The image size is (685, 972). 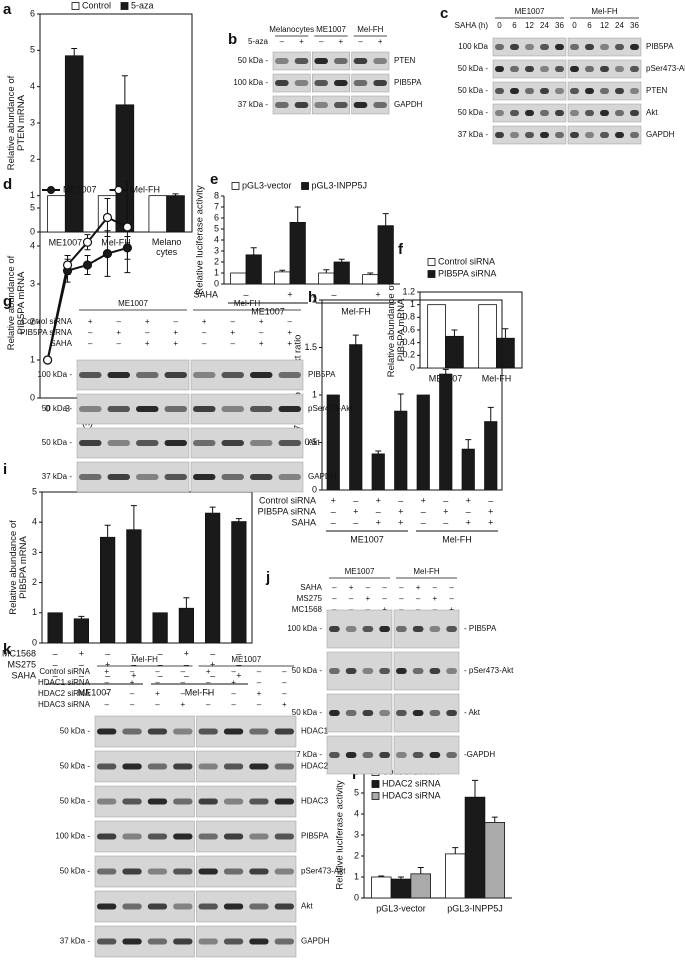 What do you see at coordinates (544, 25) in the screenshot?
I see `condition-mark: 24` at bounding box center [544, 25].